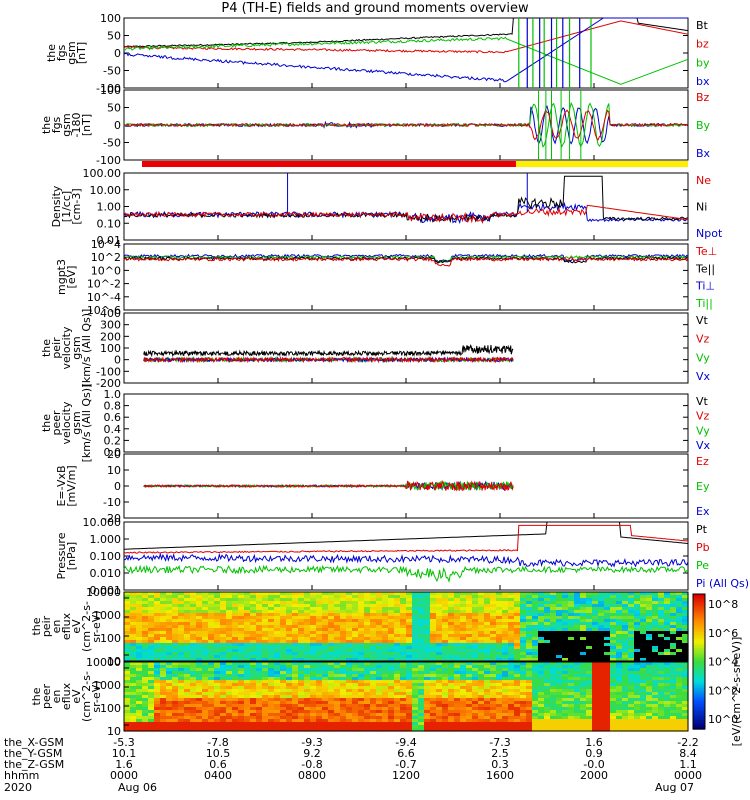 The height and width of the screenshot is (800, 750). Describe the element at coordinates (110, 325) in the screenshot. I see `y-tick-label: 300` at that location.